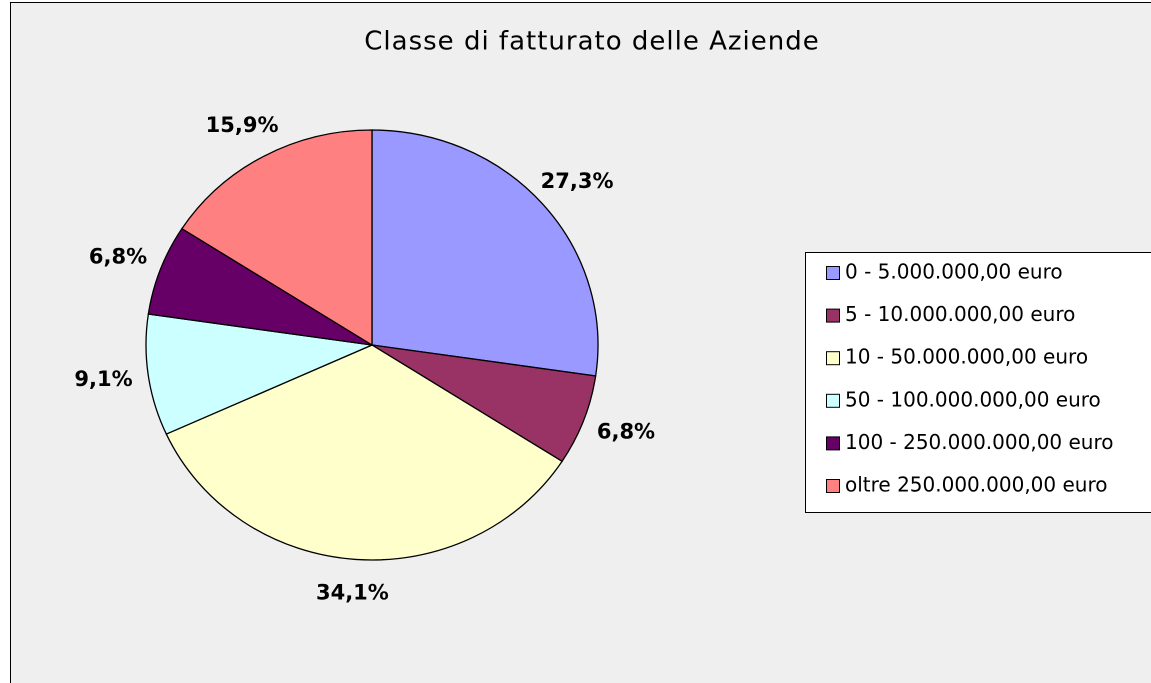 The image size is (1151, 683). Describe the element at coordinates (978, 382) in the screenshot. I see `legend-box` at that location.